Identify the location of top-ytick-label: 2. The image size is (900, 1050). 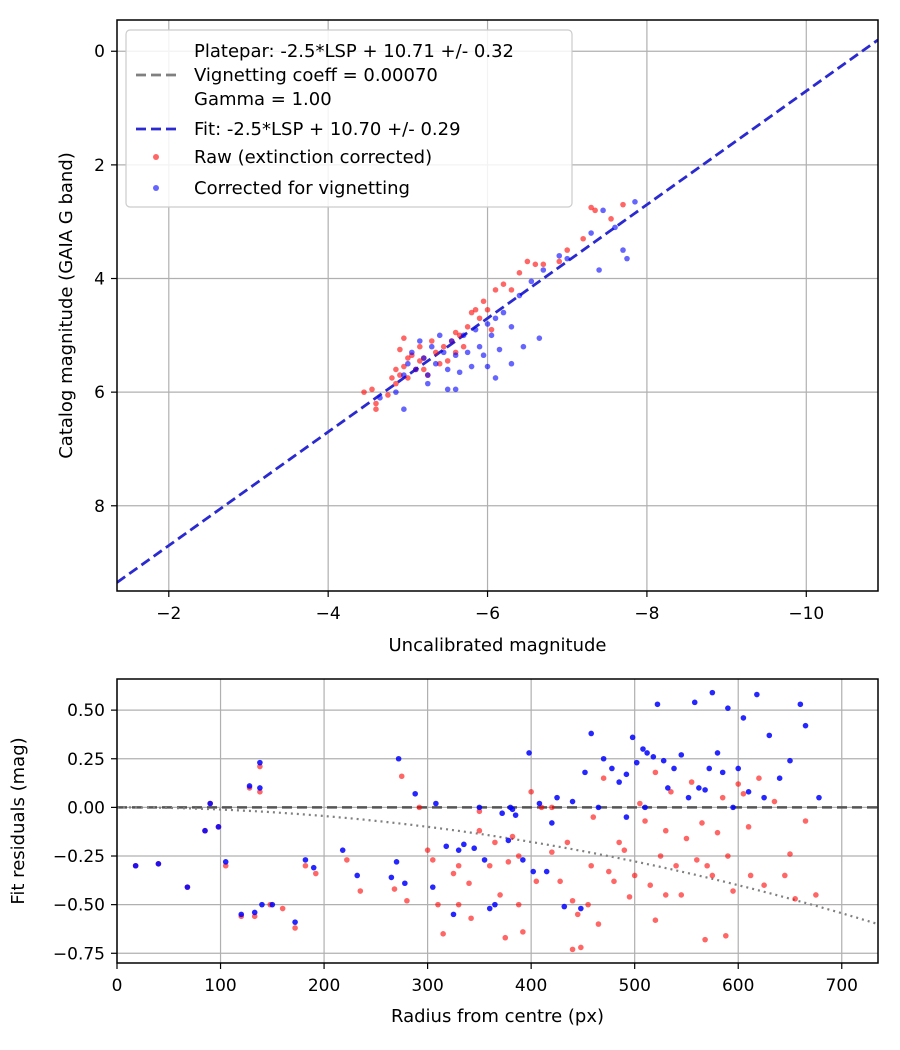
(99, 166).